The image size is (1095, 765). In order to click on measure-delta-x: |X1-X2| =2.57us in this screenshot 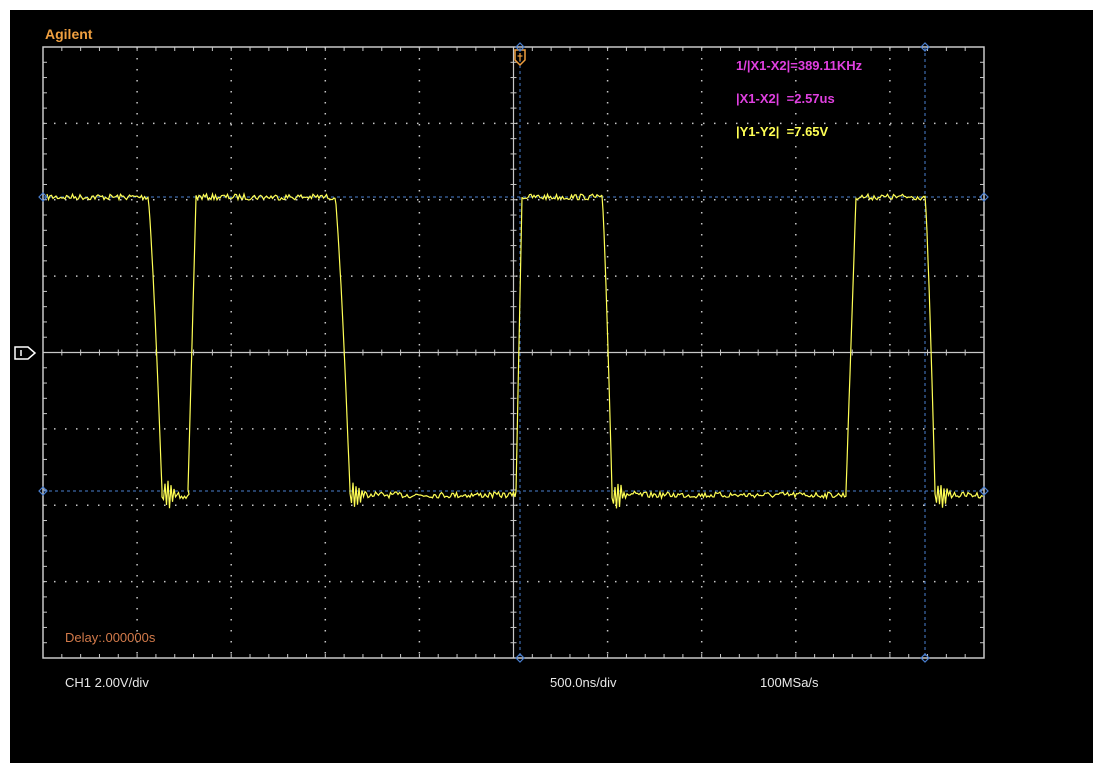, I will do `click(785, 98)`.